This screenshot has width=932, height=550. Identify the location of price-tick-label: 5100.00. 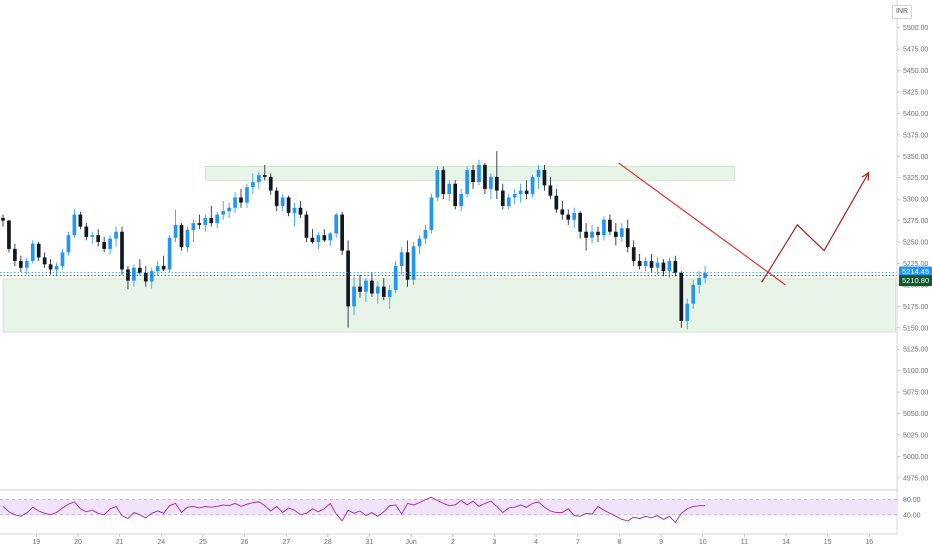
(915, 371).